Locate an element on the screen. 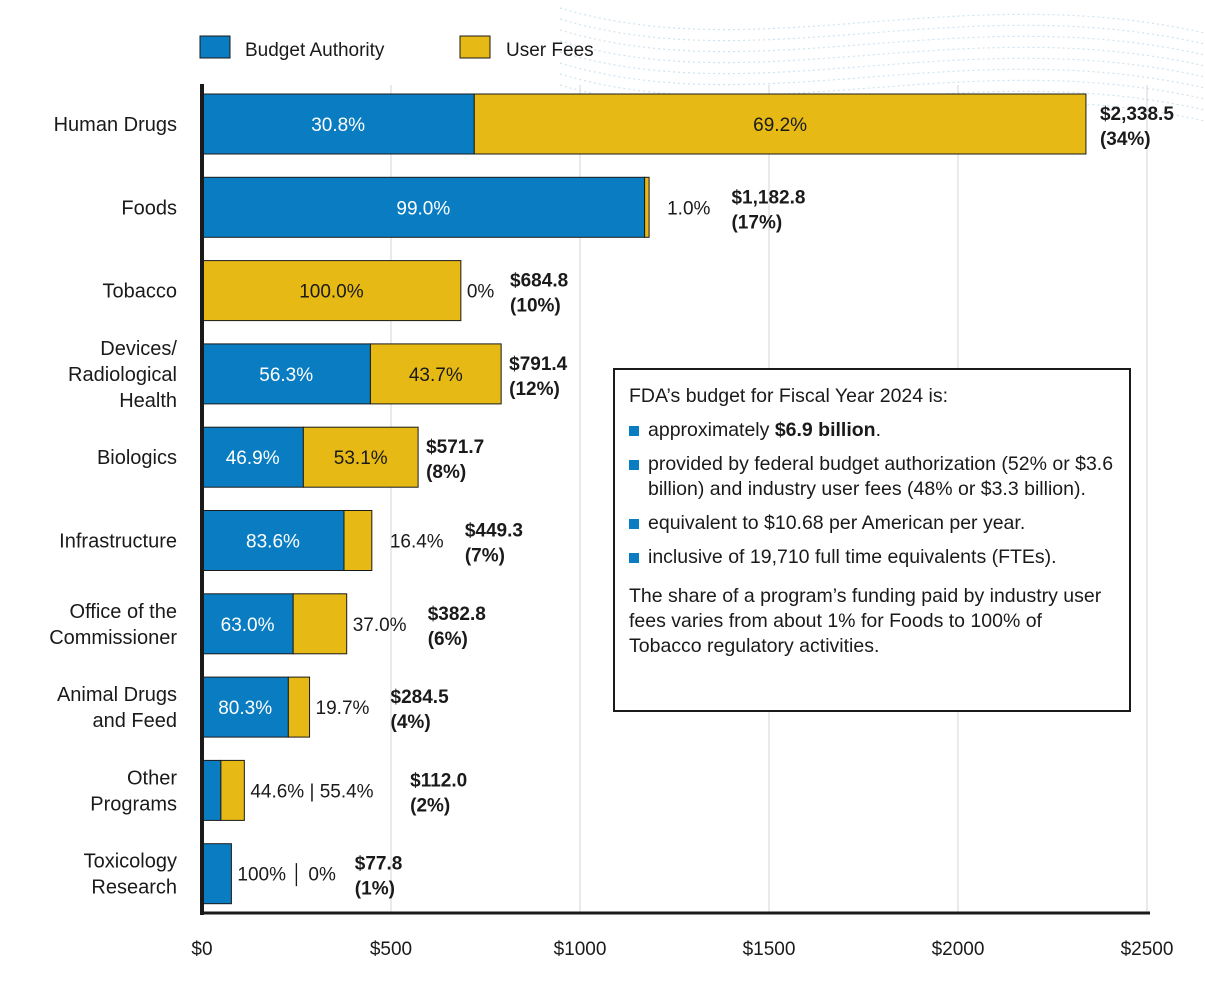 This screenshot has height=984, width=1205. x-tick-label: $500 is located at coordinates (391, 949).